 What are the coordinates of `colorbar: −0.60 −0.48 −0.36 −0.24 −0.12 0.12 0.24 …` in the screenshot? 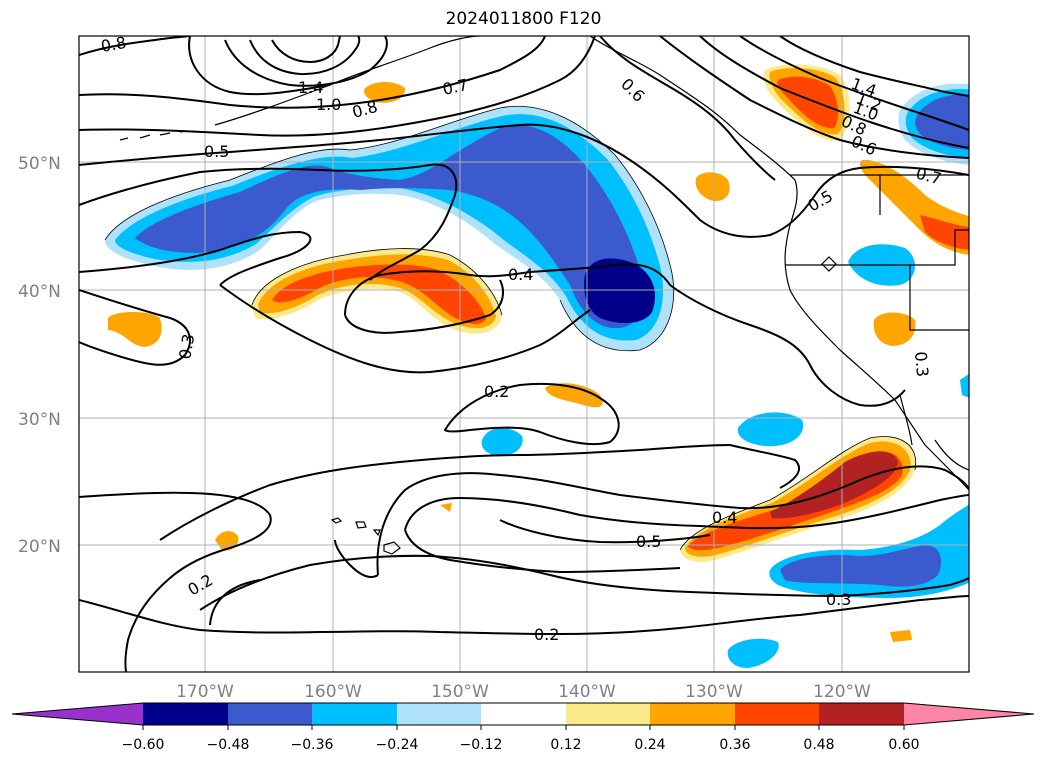 It's located at (523, 727).